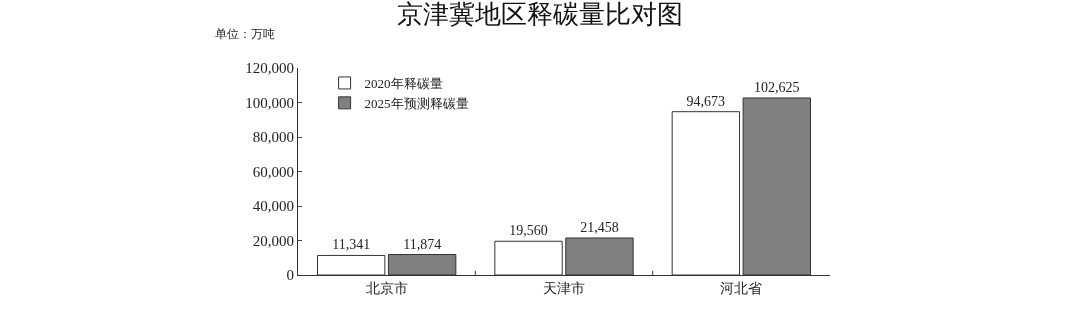 This screenshot has height=321, width=1080. I want to click on y-tick-label: 100,000, so click(269, 102).